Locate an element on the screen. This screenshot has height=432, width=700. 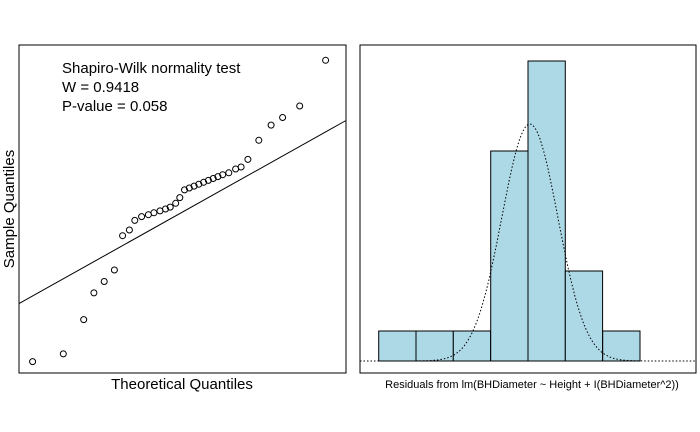
shapiro-p-value: P-value = 0.058 is located at coordinates (115, 106).